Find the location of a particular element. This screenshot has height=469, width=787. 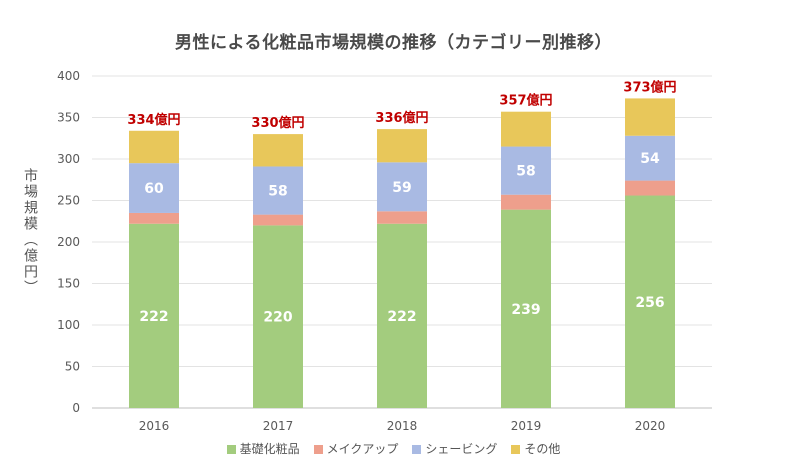

data-label: 60 is located at coordinates (154, 189).